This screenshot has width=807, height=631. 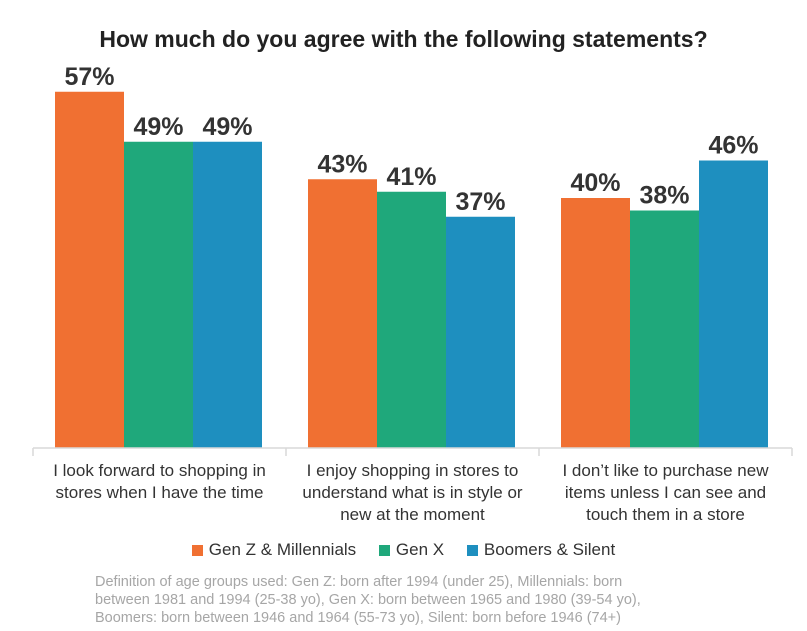 What do you see at coordinates (89, 77) in the screenshot?
I see `data-label-gen-z-millennials-1: 57%` at bounding box center [89, 77].